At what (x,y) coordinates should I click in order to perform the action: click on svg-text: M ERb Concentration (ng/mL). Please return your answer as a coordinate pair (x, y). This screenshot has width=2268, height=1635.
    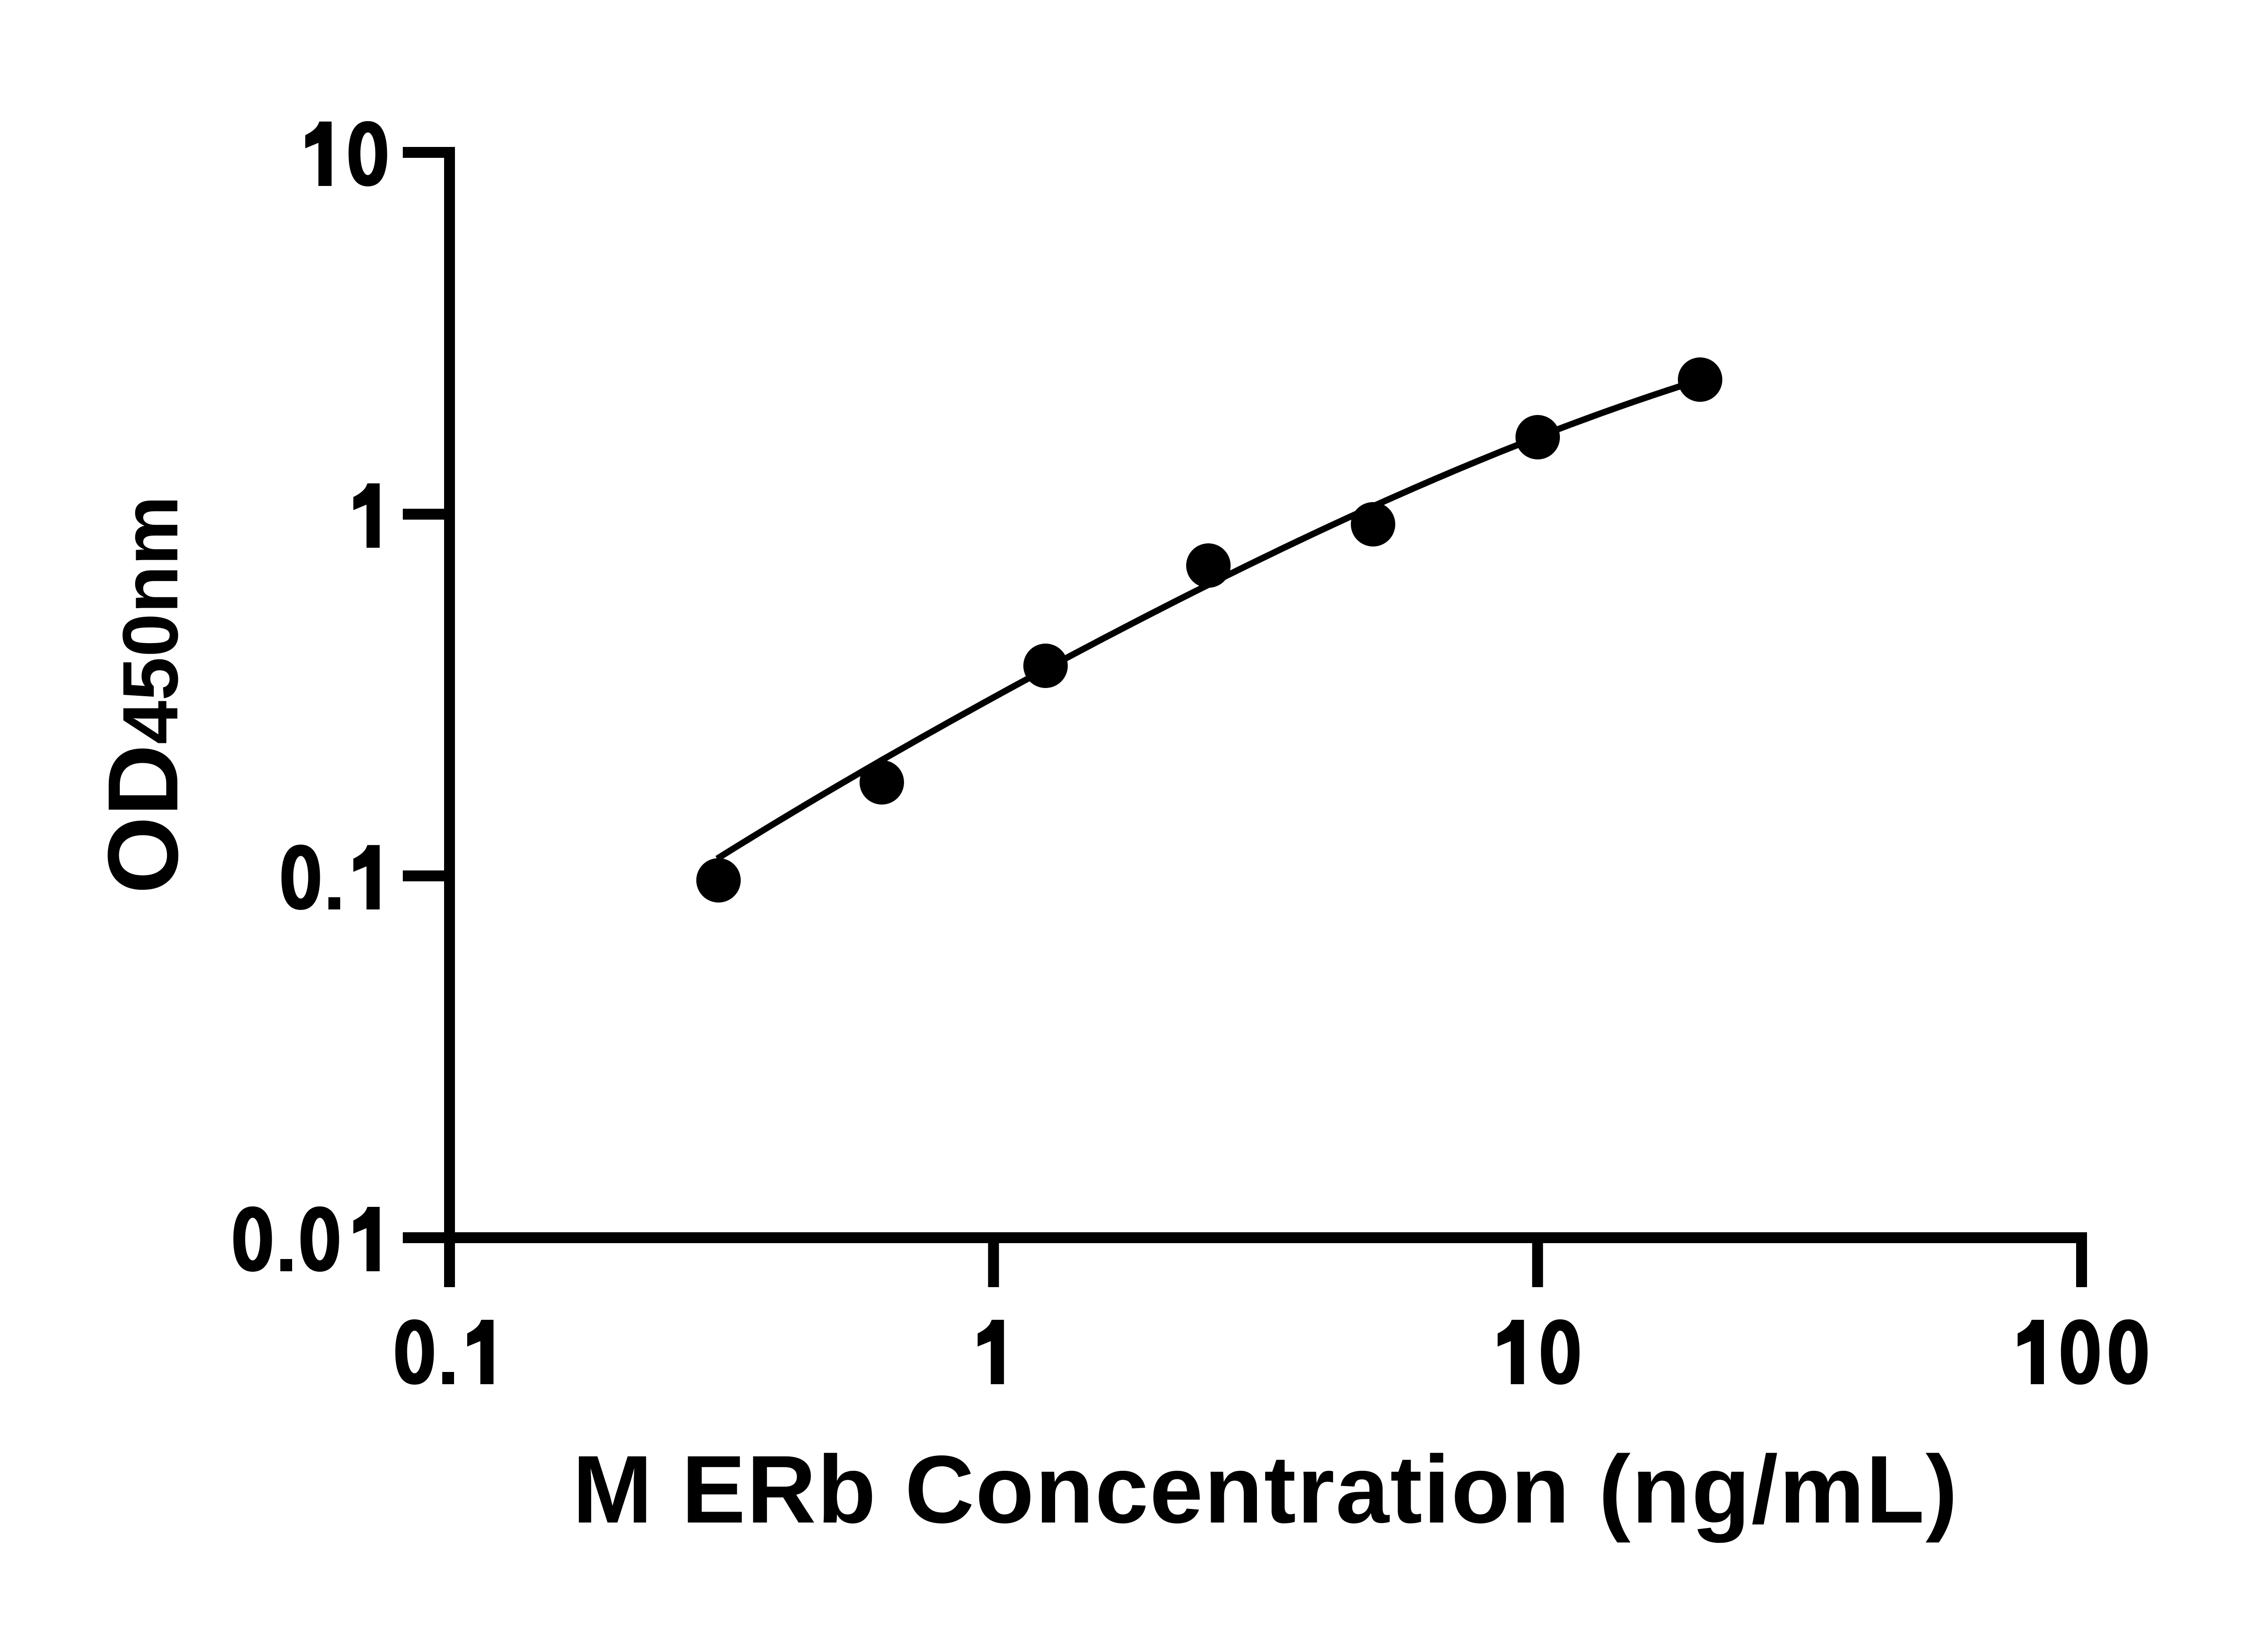
    Looking at the image, I should click on (1265, 1489).